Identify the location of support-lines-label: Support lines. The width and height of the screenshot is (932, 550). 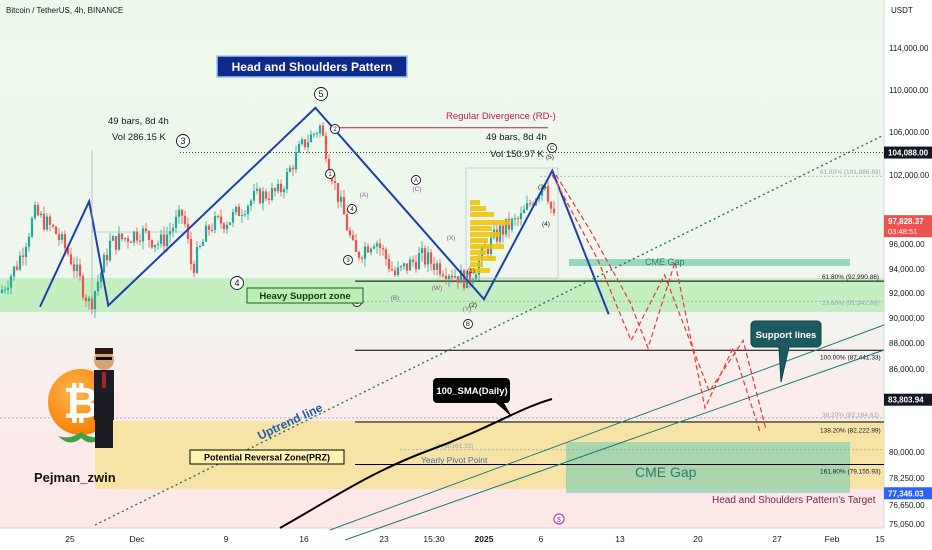
(786, 335).